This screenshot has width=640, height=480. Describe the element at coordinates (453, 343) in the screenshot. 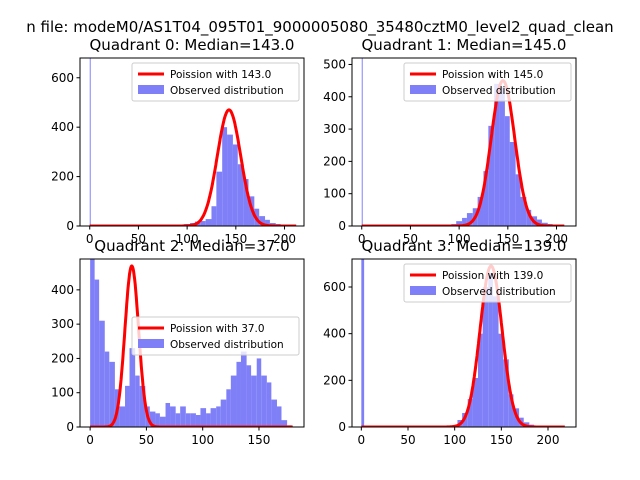

I see `histogram` at that location.